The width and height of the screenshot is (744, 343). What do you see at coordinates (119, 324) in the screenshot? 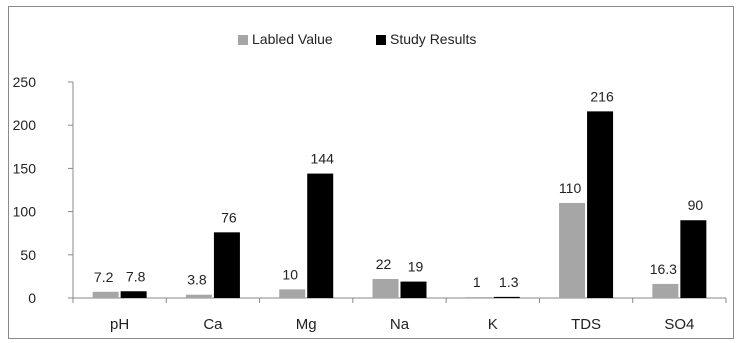
I see `x-tick-label: pH` at bounding box center [119, 324].